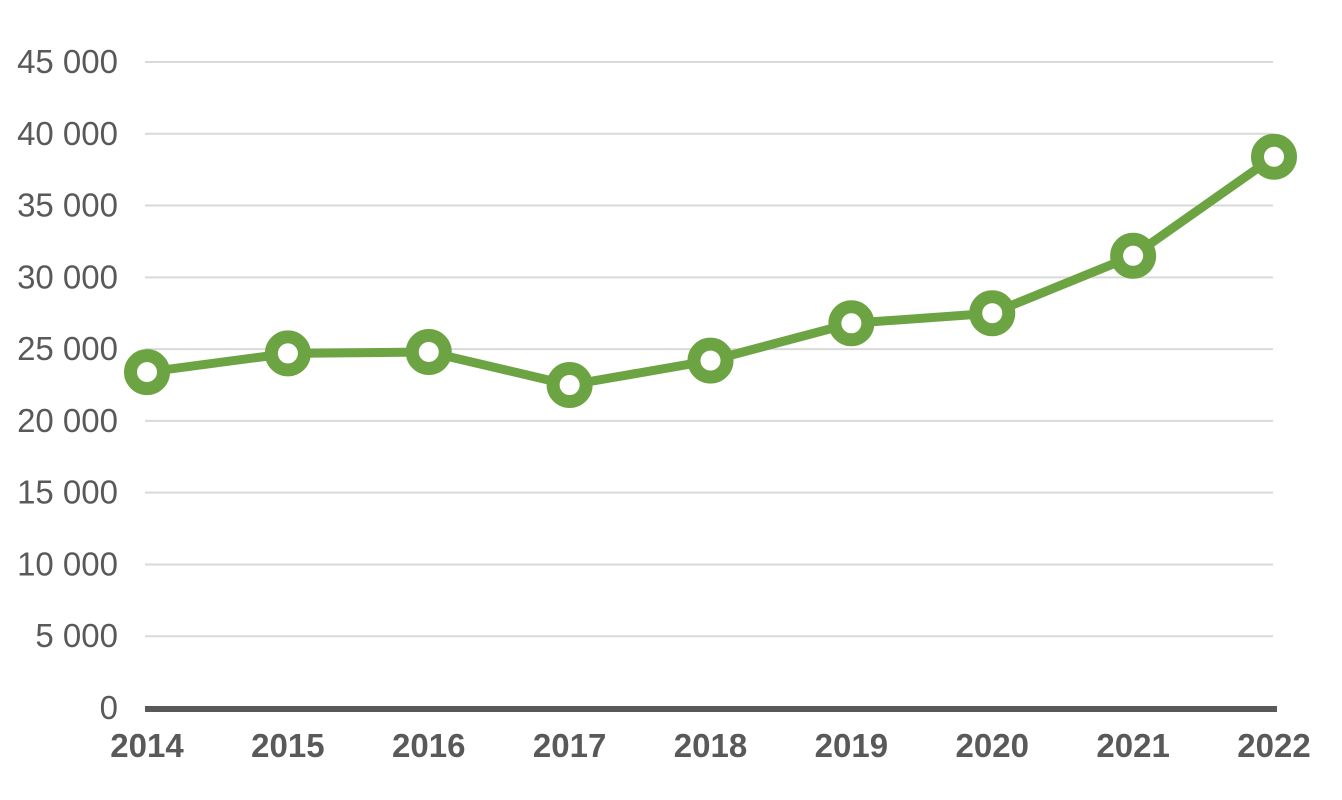 Image resolution: width=1342 pixels, height=800 pixels. Describe the element at coordinates (992, 745) in the screenshot. I see `x-tick-label-2020: 2020` at that location.